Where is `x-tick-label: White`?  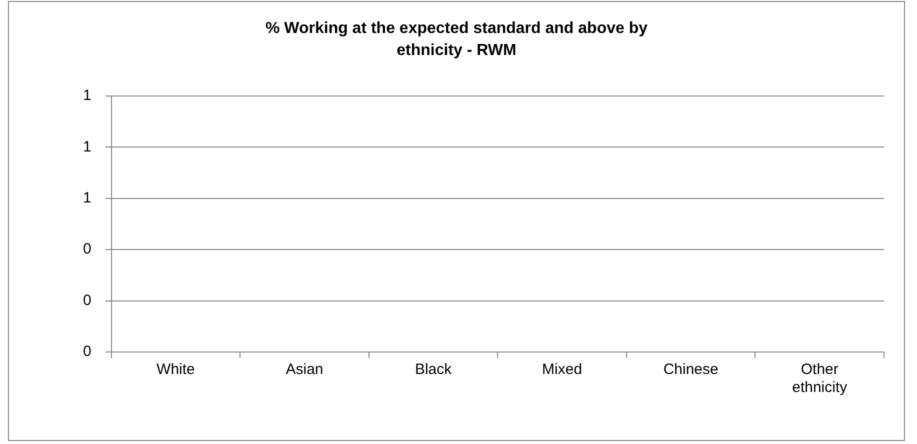
x-tick-label: White is located at coordinates (175, 369).